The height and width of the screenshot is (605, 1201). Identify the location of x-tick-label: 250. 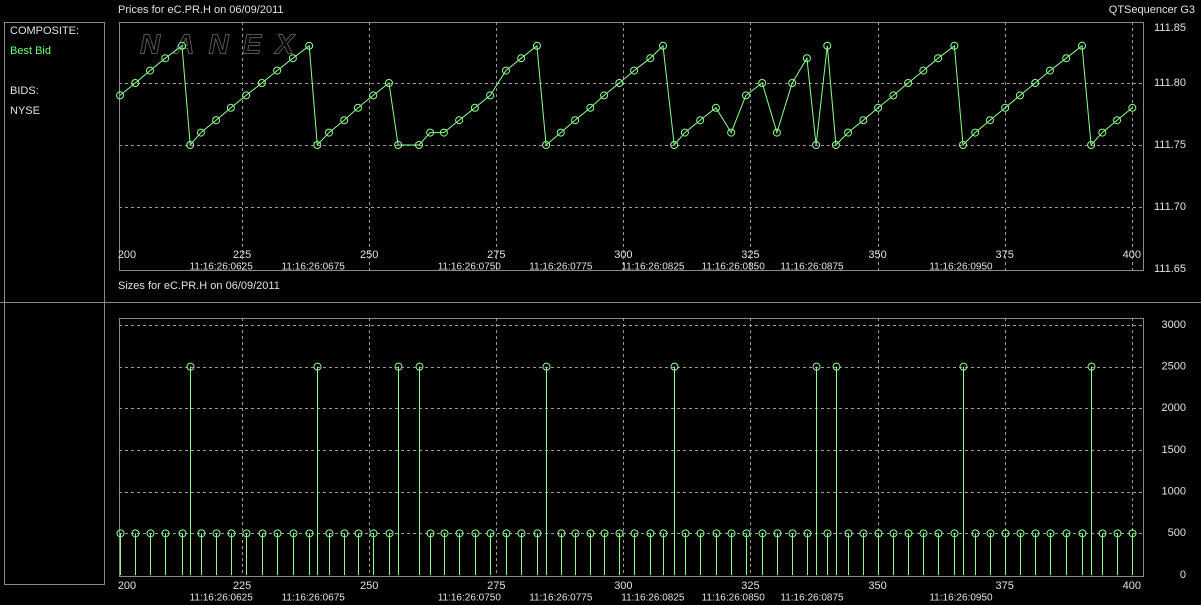
(369, 255).